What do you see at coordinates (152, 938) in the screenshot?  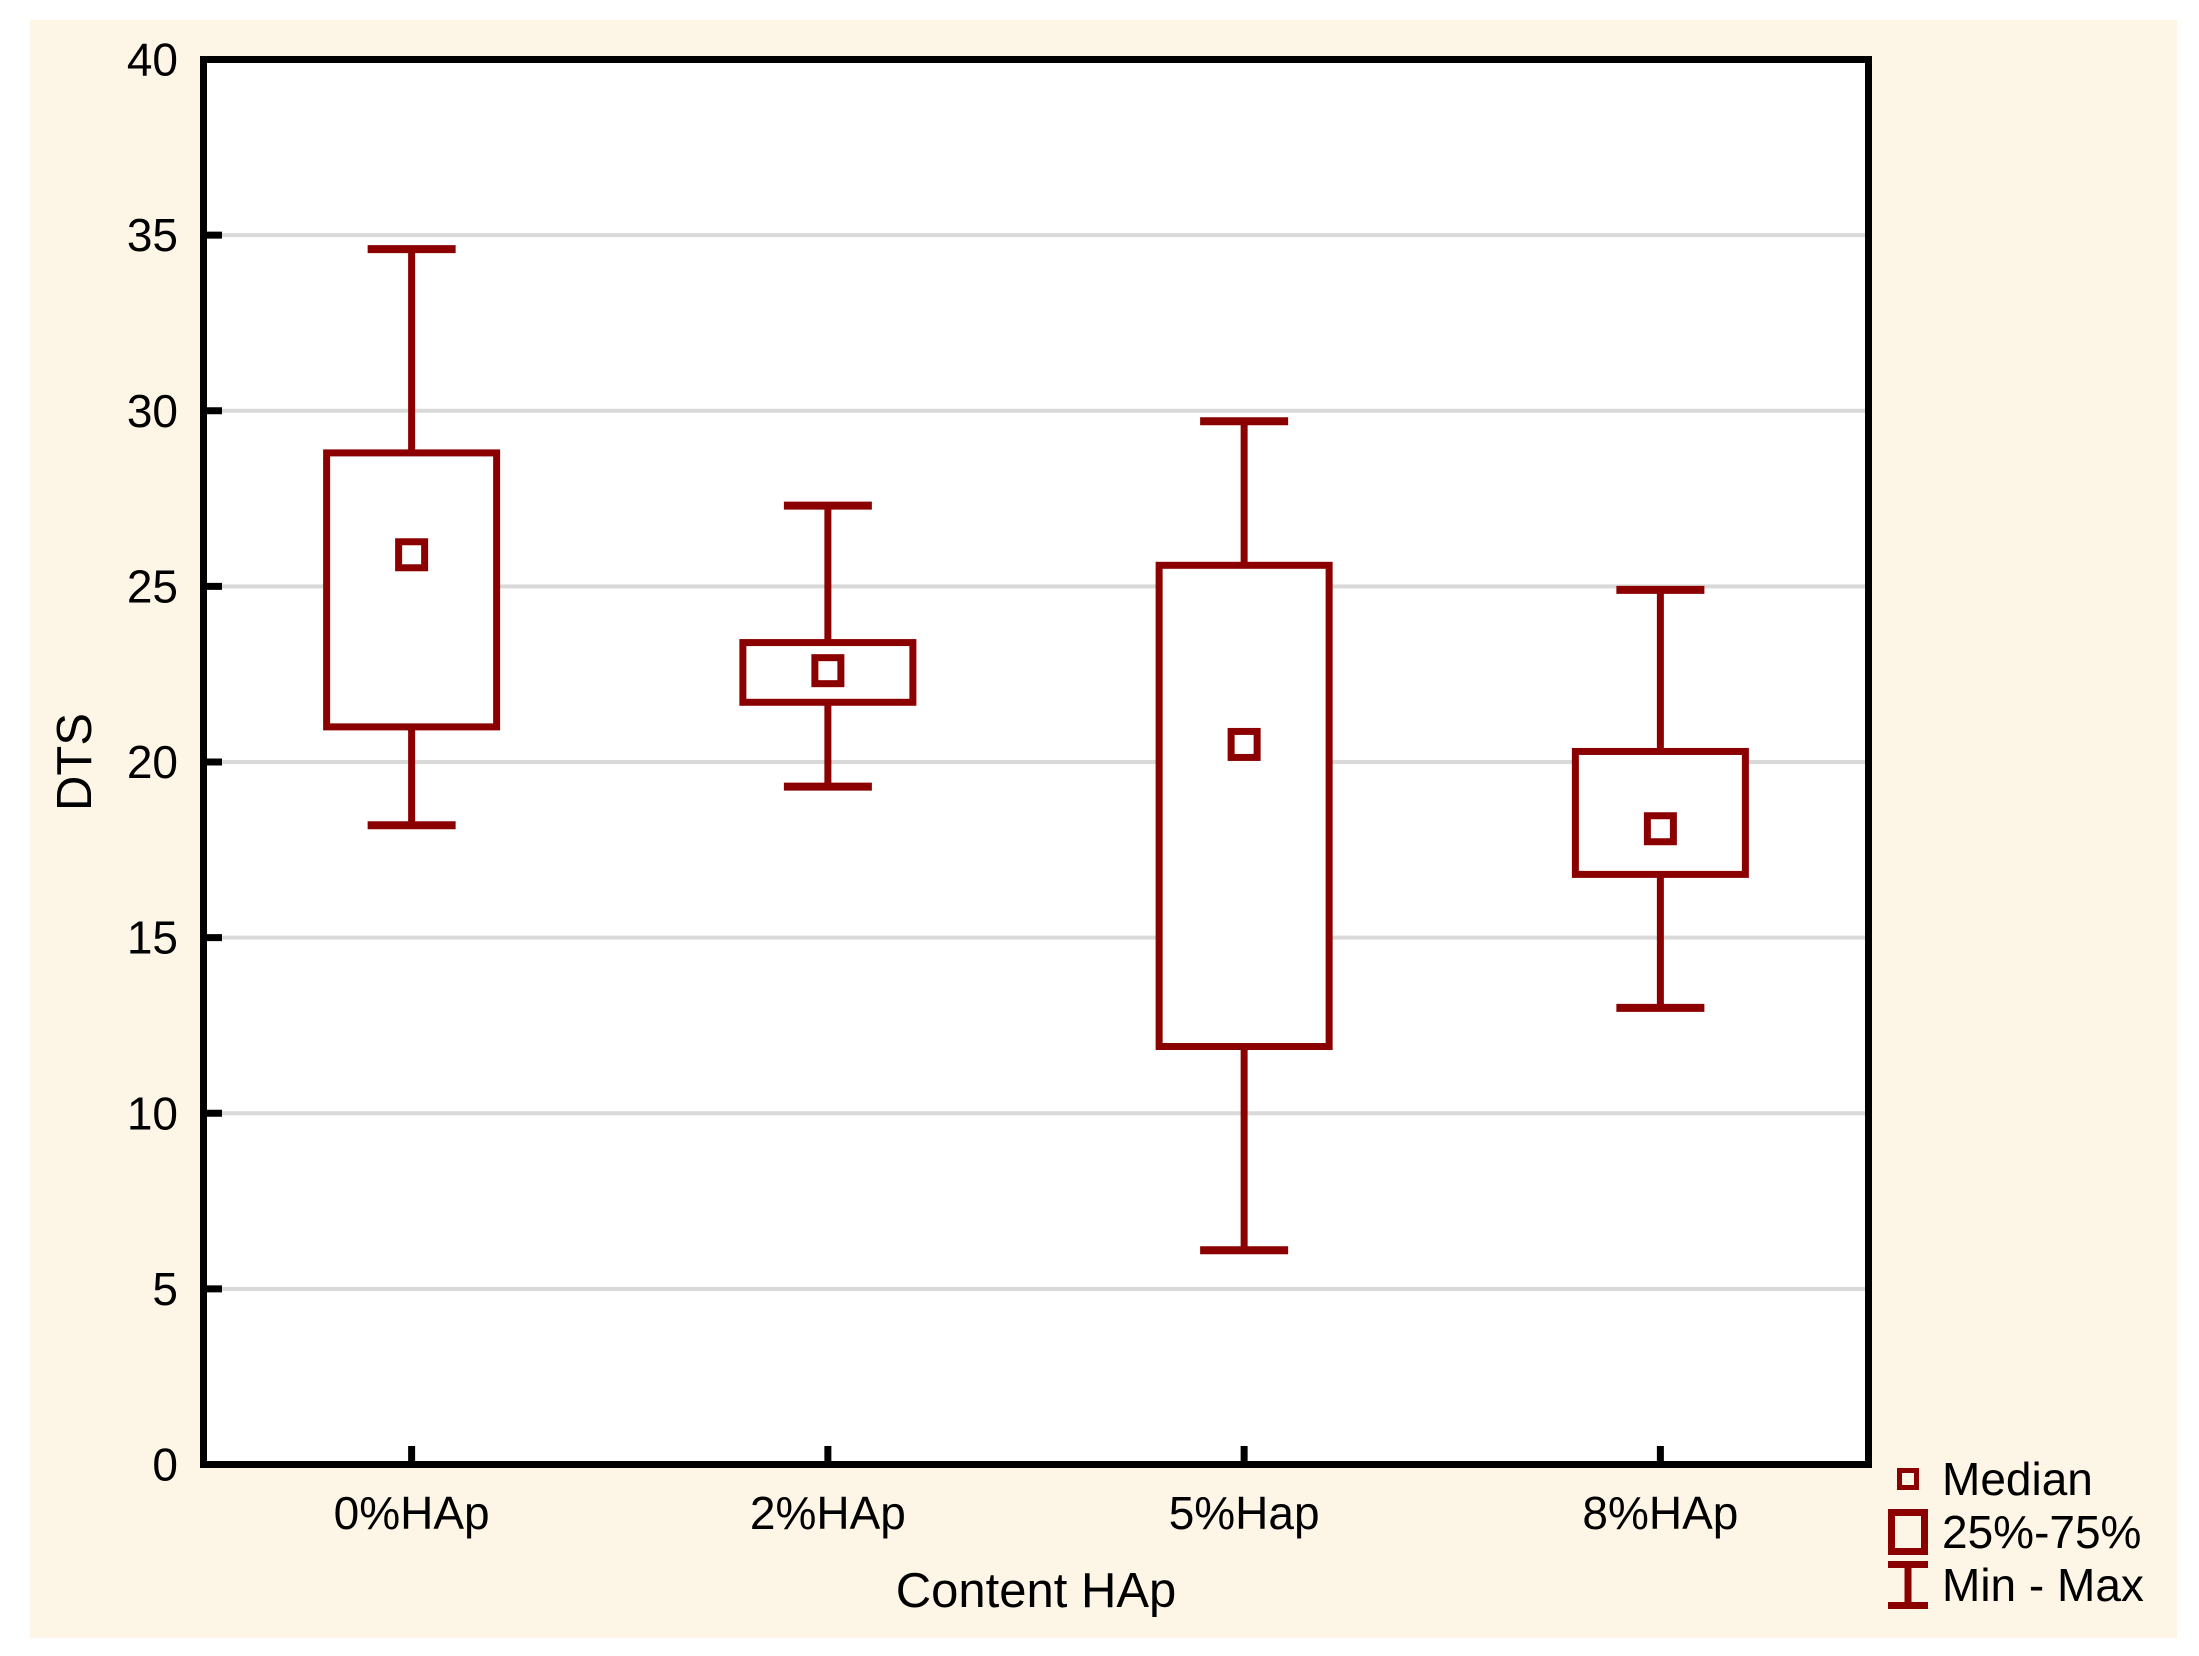 I see `y-tick-label-15: 15` at bounding box center [152, 938].